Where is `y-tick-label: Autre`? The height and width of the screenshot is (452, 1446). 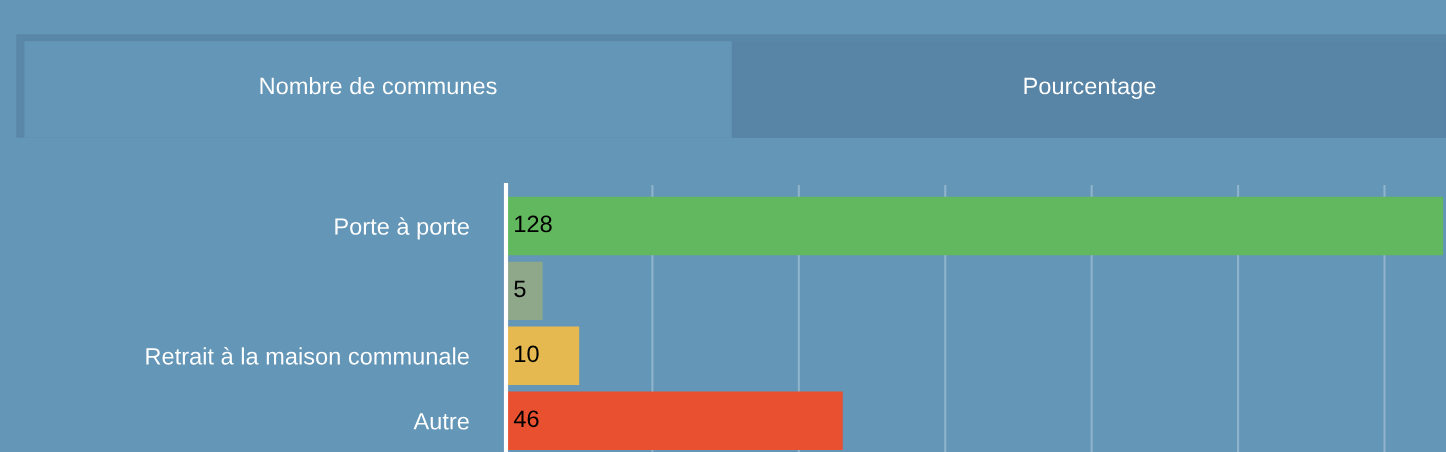
y-tick-label: Autre is located at coordinates (441, 421).